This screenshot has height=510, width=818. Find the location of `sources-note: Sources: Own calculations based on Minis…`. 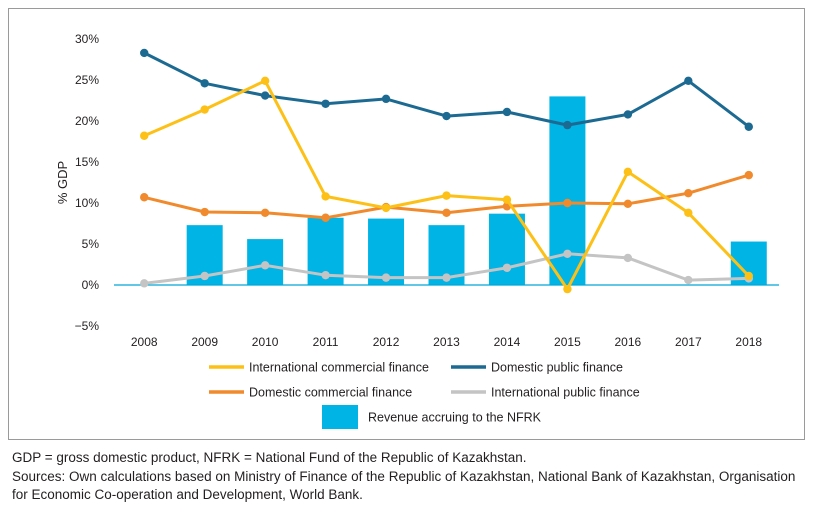

sources-note: Sources: Own calculations based on Minis… is located at coordinates (404, 485).